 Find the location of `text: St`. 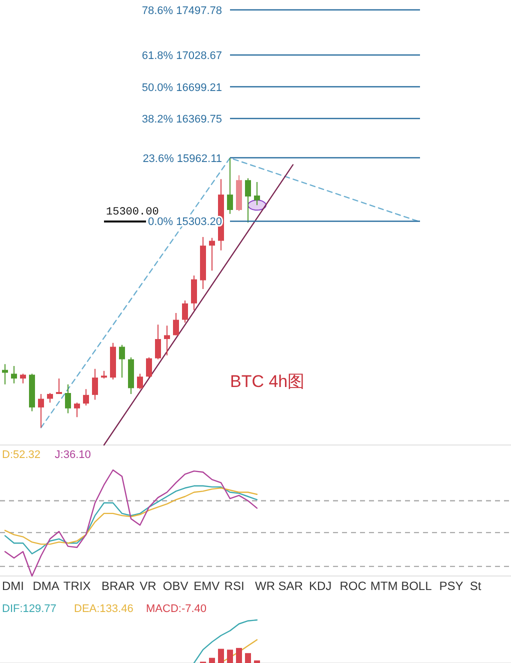

text: St is located at coordinates (476, 586).